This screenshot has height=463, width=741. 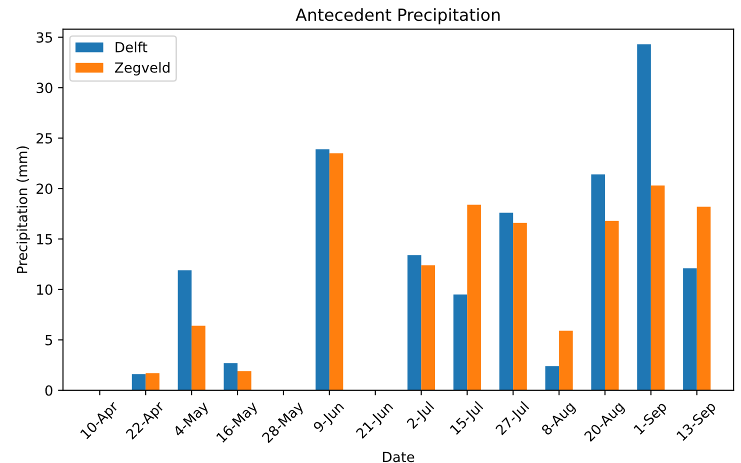 What do you see at coordinates (44, 37) in the screenshot?
I see `y-tick-label: 35` at bounding box center [44, 37].